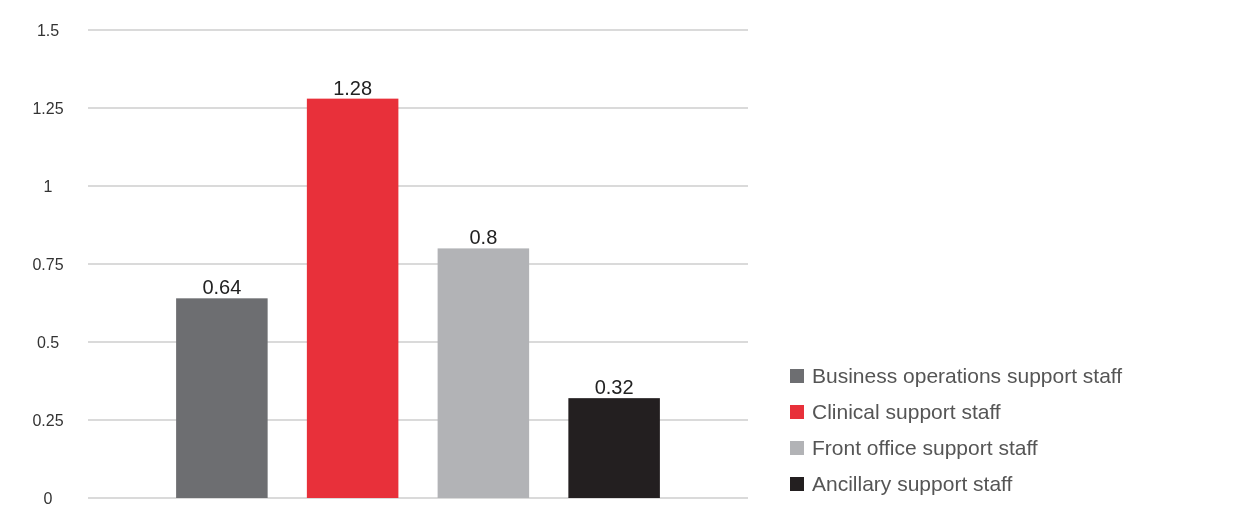  I want to click on data-label: 0.64, so click(222, 287).